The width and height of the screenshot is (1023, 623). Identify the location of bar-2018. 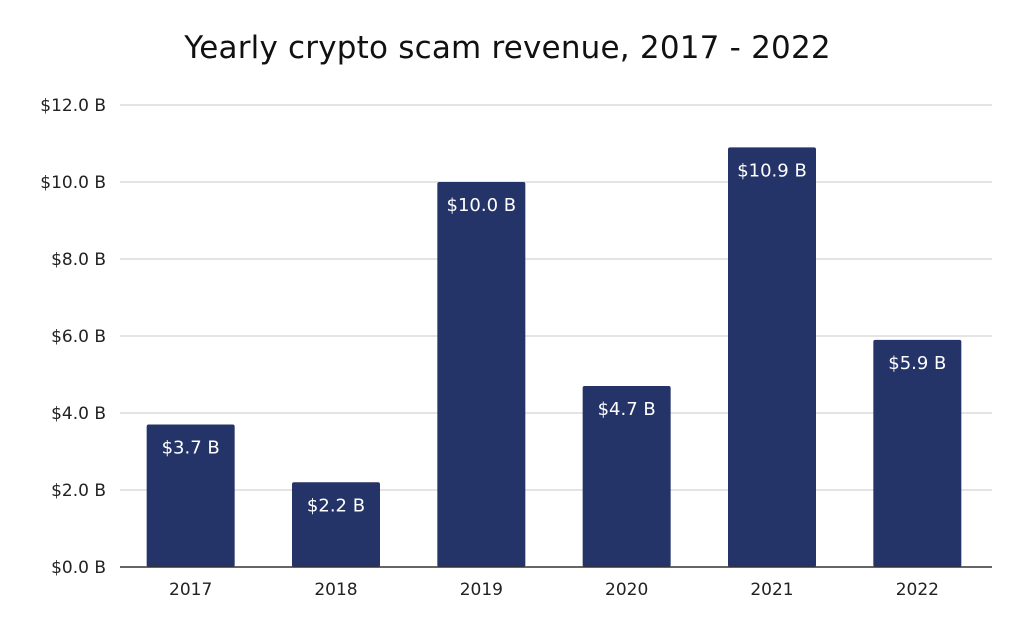
(336, 524).